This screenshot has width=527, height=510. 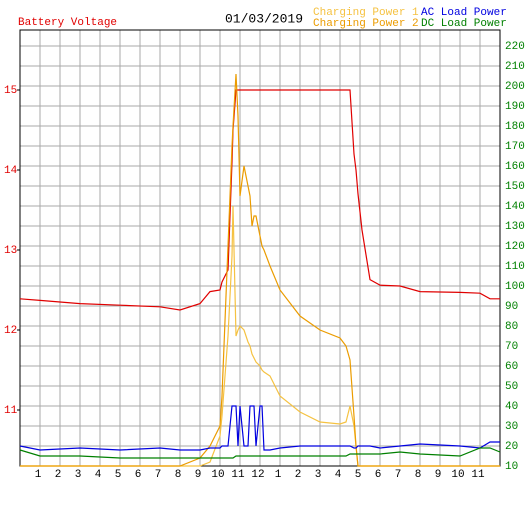 I want to click on y2-tick-label: 120, so click(x=515, y=247).